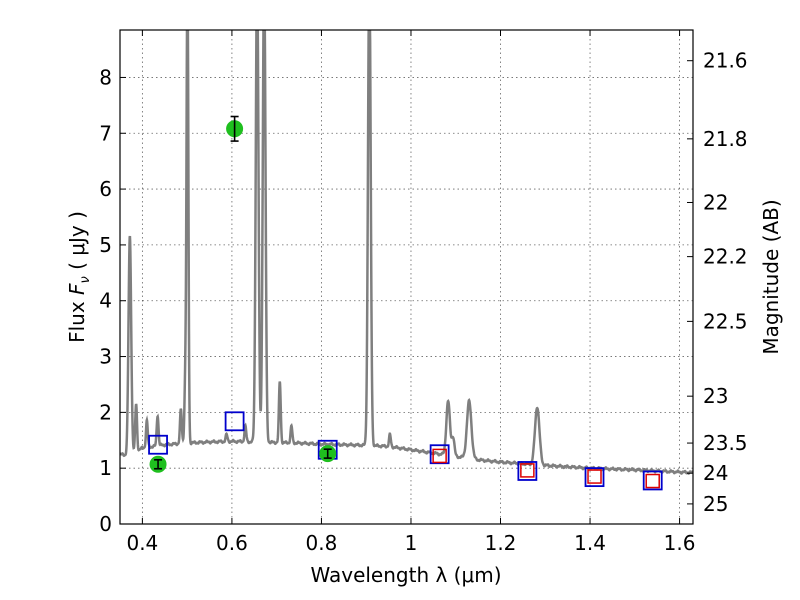 The width and height of the screenshot is (800, 600). What do you see at coordinates (405, 575) in the screenshot?
I see `x-axis-label: Wavelength λ (μm)` at bounding box center [405, 575].